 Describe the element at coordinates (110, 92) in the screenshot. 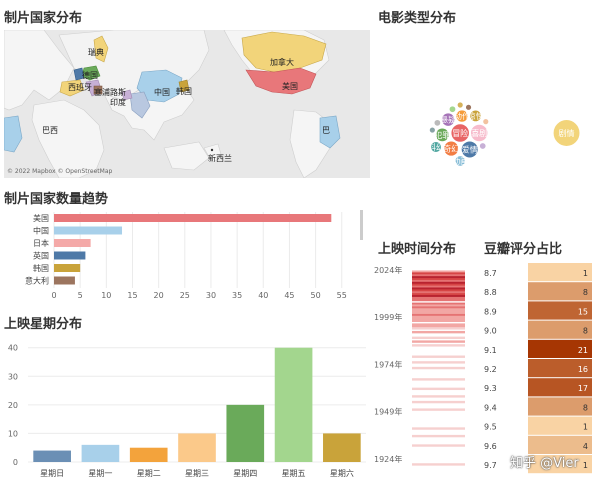

I see `map-label-cyprus: 塞浦路斯` at that location.